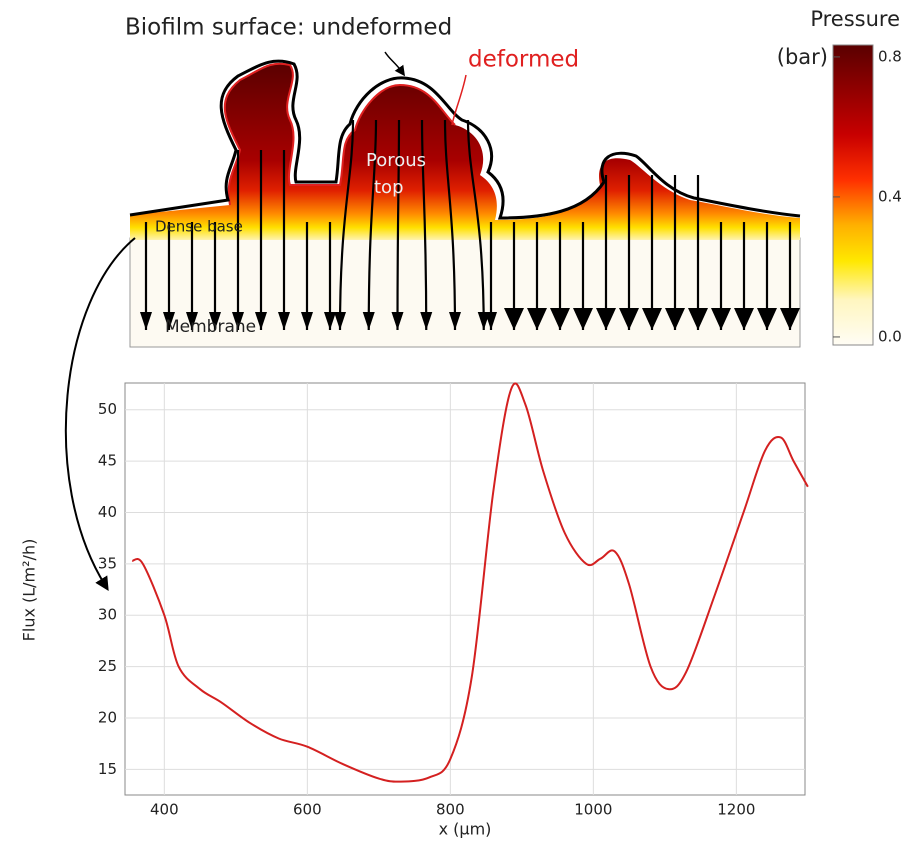 This screenshot has height=843, width=904. I want to click on colorbar-title: Pressure, so click(855, 19).